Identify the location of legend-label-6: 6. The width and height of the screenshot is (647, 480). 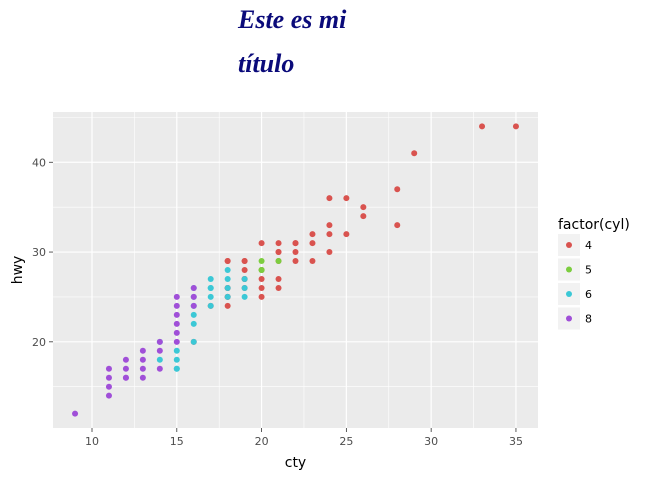
(588, 294).